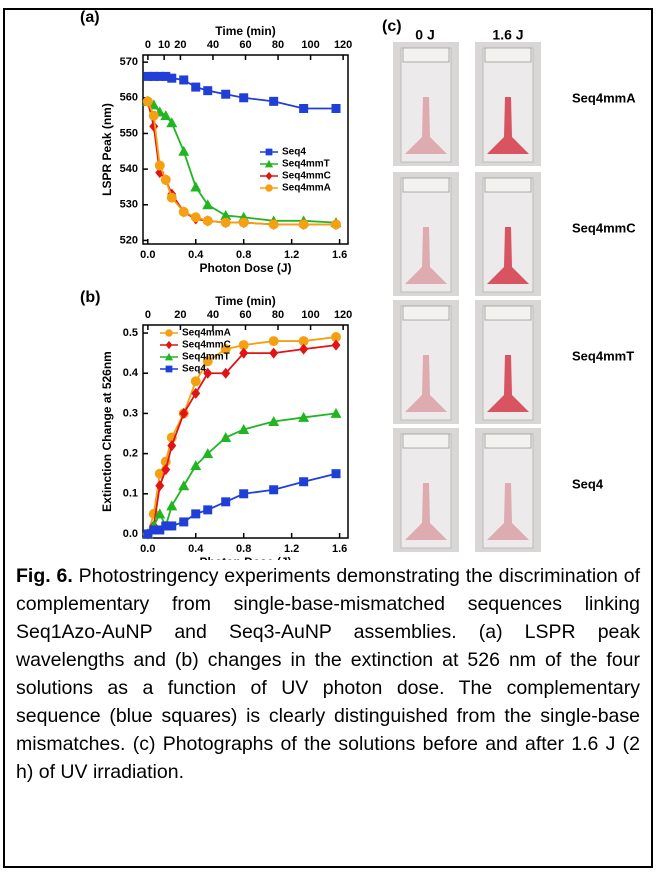 The image size is (657, 873). I want to click on y-tick-label: 530, so click(129, 205).